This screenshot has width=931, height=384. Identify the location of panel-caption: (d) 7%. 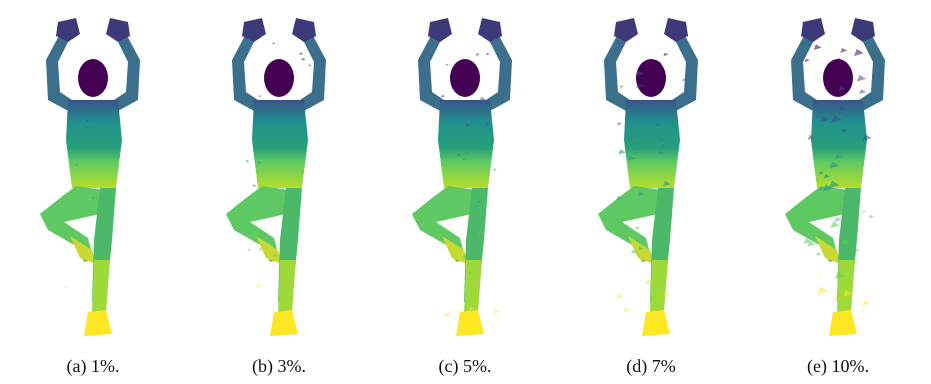
(651, 366).